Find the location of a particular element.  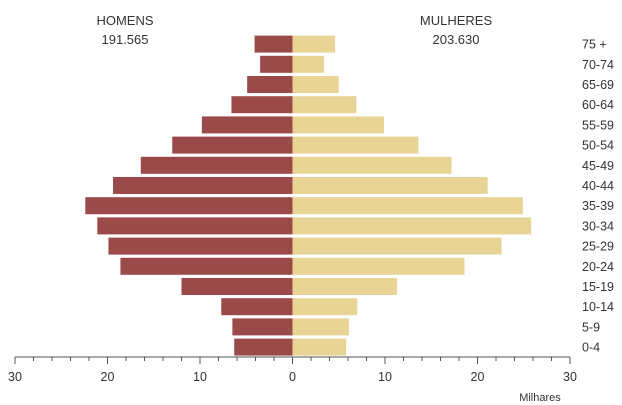

x-axis-label: Milhares is located at coordinates (540, 398).